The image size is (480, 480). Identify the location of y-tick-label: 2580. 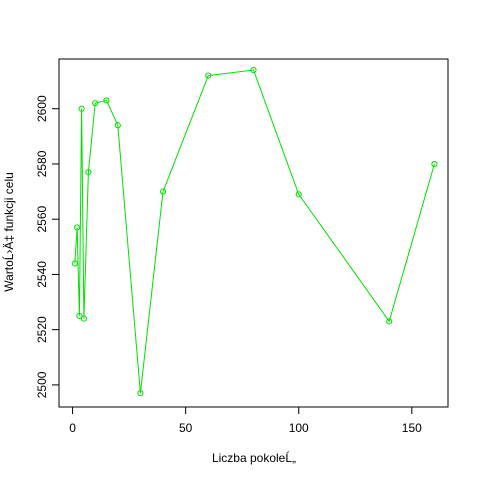
(42, 163).